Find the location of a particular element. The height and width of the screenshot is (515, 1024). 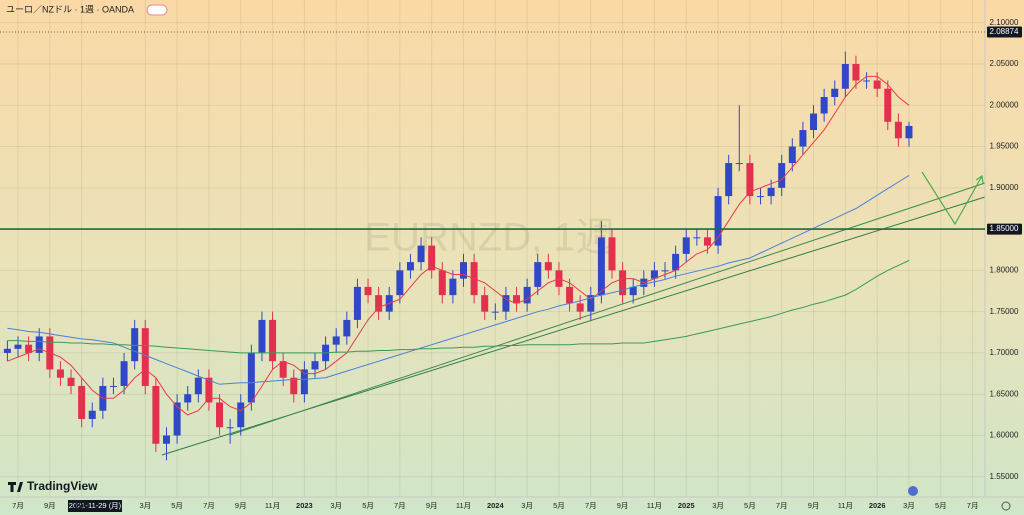

price-label-bg is located at coordinates (1004, 229).